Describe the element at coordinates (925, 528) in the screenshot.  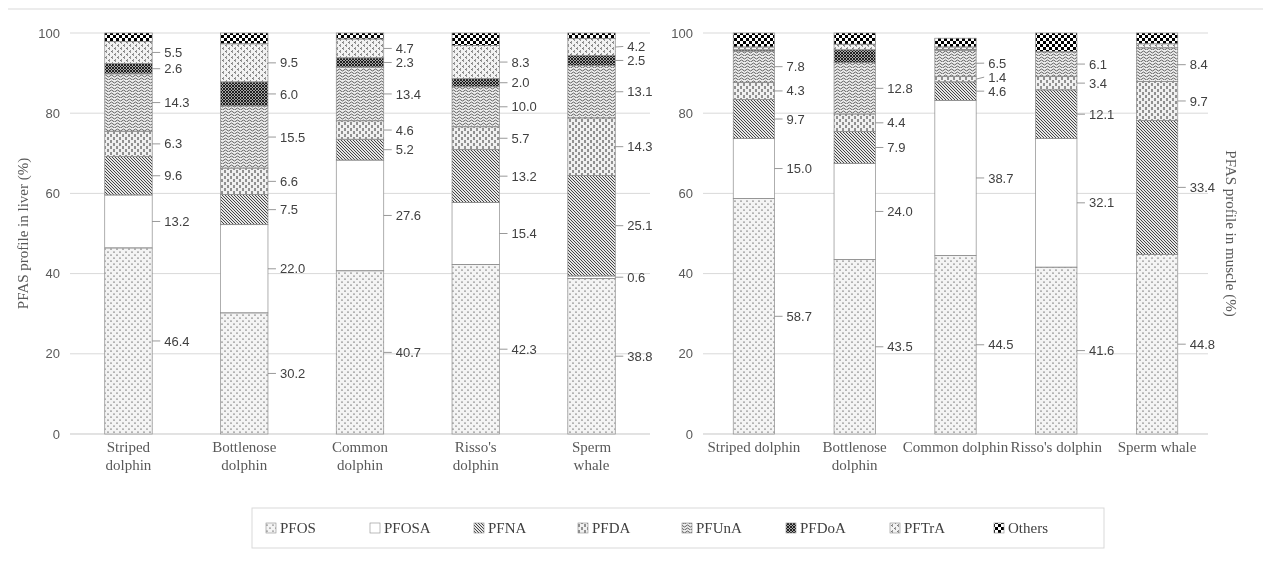
I see `legend-label: PFTrA` at that location.